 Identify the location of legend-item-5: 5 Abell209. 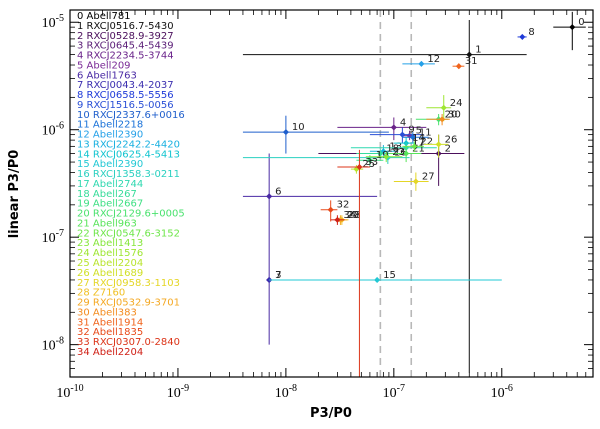
(104, 65).